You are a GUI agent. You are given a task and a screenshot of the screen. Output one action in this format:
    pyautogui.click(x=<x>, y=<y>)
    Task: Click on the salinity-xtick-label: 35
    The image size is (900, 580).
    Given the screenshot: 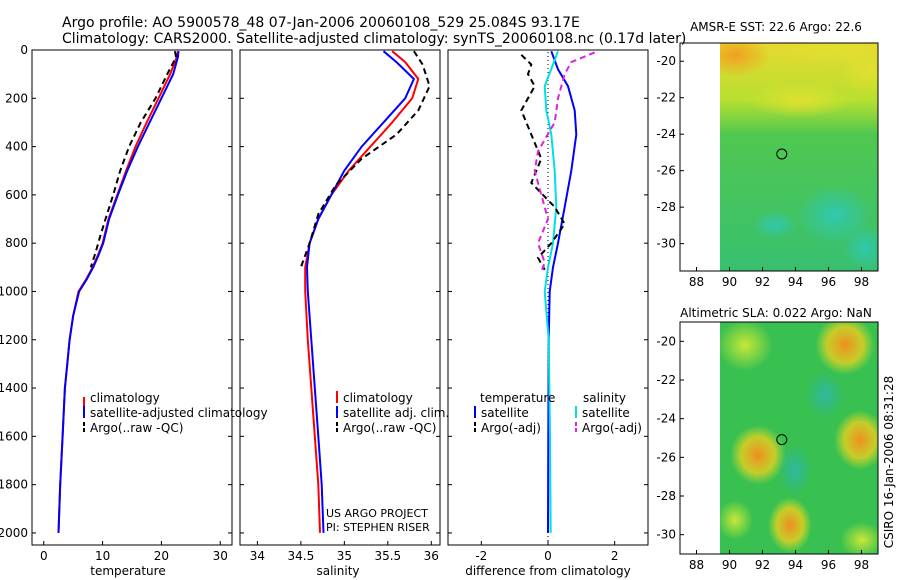 What is the action you would take?
    pyautogui.click(x=344, y=556)
    